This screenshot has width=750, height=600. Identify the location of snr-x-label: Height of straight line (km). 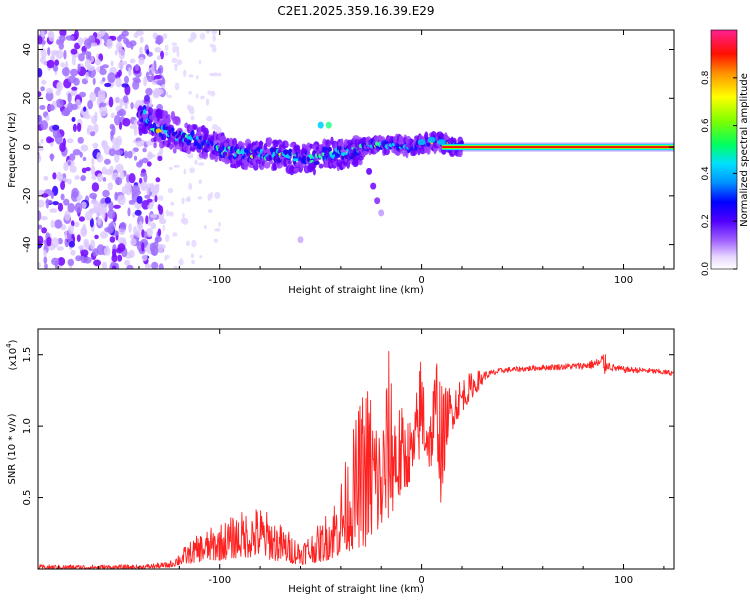
(356, 589).